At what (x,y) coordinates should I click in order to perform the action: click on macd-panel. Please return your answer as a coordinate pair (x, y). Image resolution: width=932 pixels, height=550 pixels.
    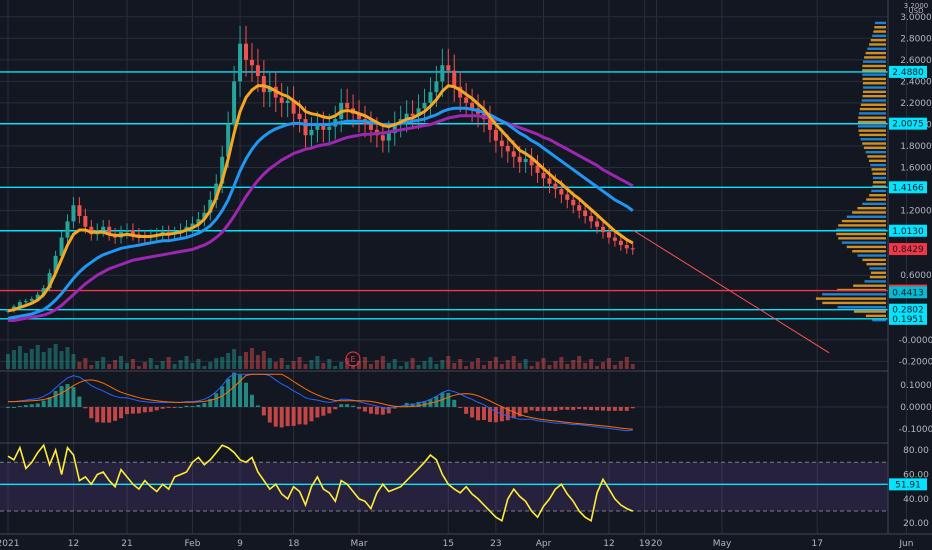
    Looking at the image, I should click on (444, 402).